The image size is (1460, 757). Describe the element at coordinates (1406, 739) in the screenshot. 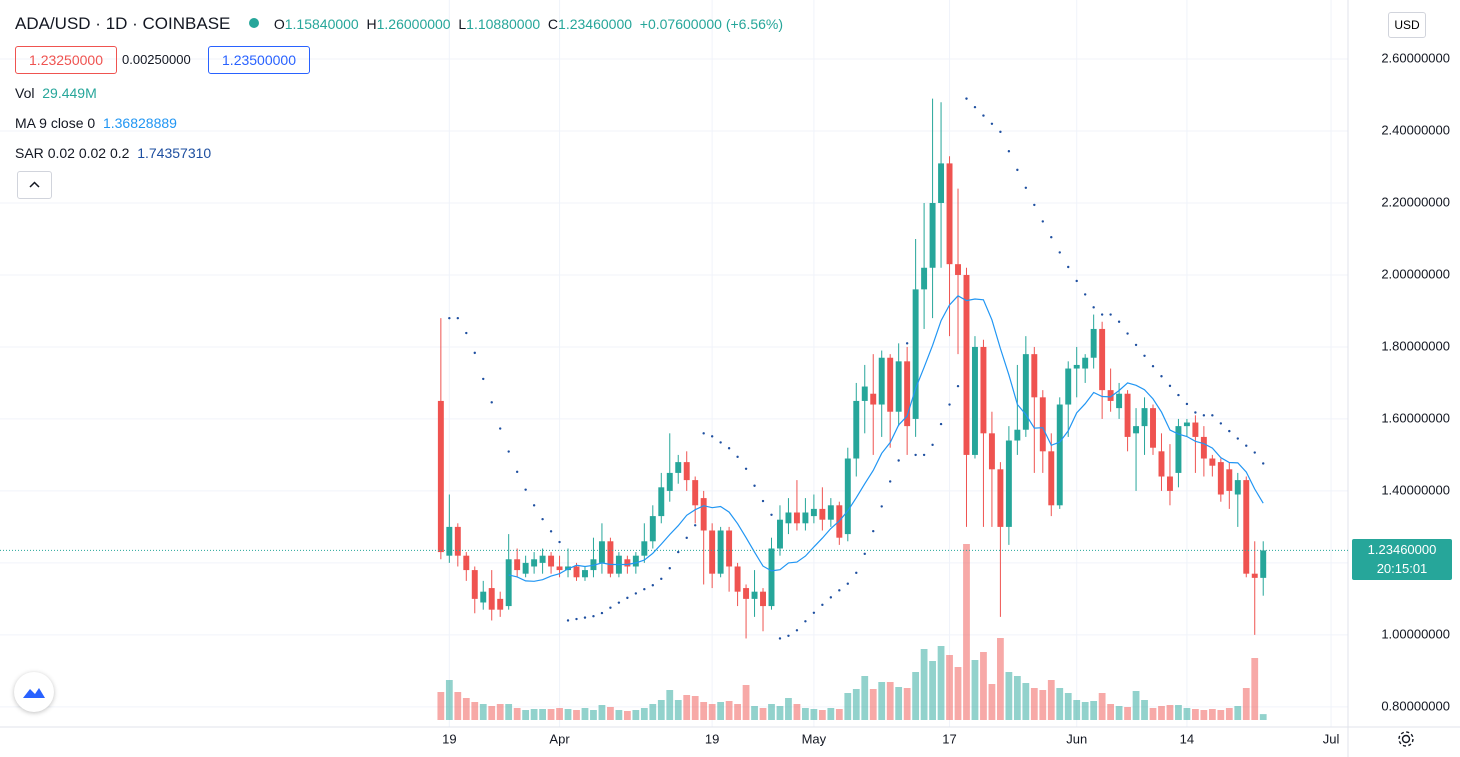

I see `settings-button` at that location.